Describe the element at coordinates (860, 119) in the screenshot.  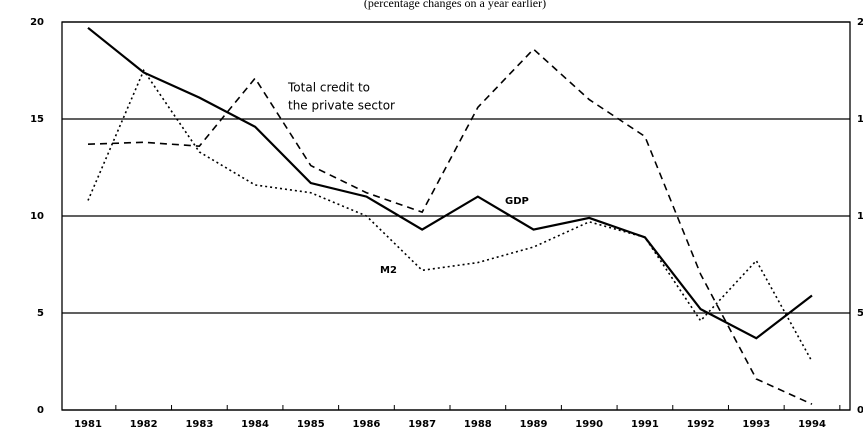
I see `y2-tick-label: 15` at that location.